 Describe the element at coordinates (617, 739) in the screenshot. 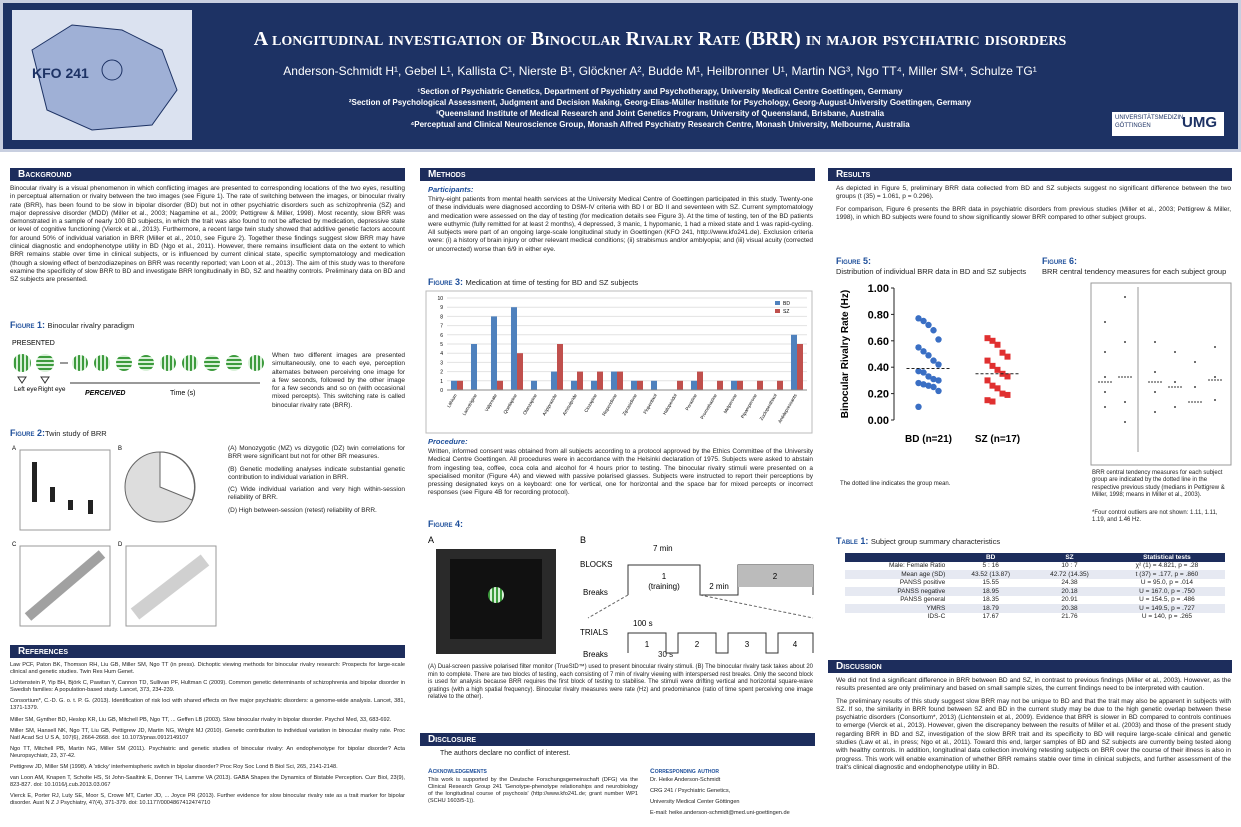

I see `section-heading: Disclosure` at that location.